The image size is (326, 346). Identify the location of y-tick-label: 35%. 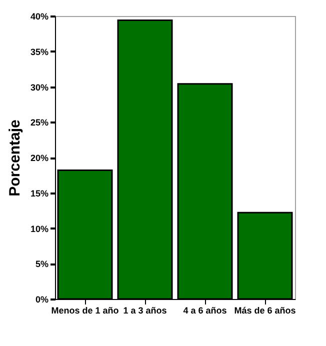
(39, 51).